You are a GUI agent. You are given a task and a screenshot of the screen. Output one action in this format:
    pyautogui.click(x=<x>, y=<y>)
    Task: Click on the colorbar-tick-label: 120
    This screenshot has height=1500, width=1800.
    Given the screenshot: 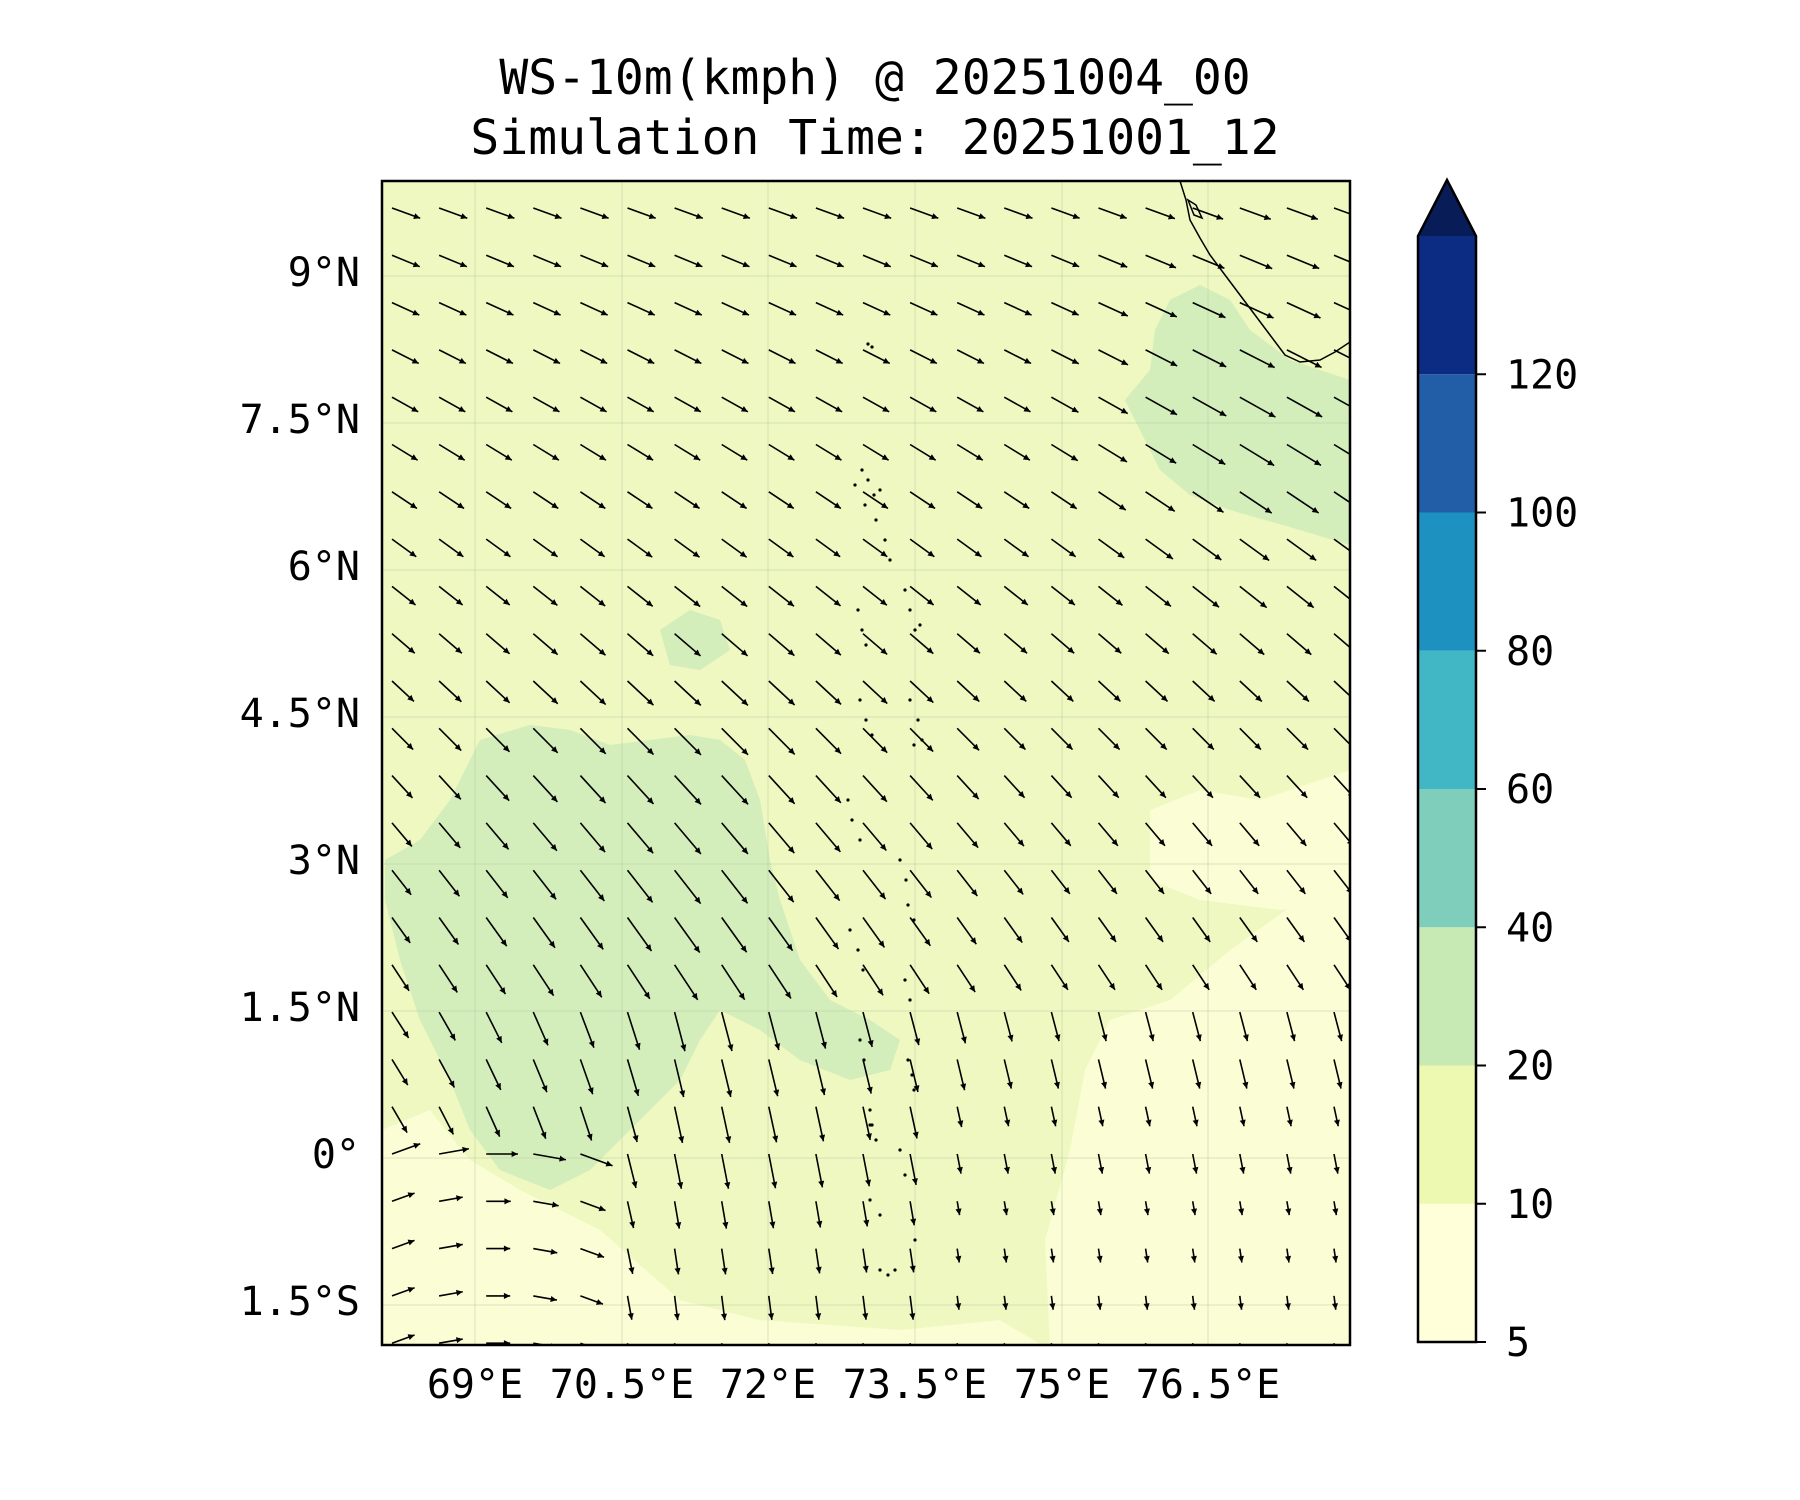 What is the action you would take?
    pyautogui.click(x=1542, y=375)
    